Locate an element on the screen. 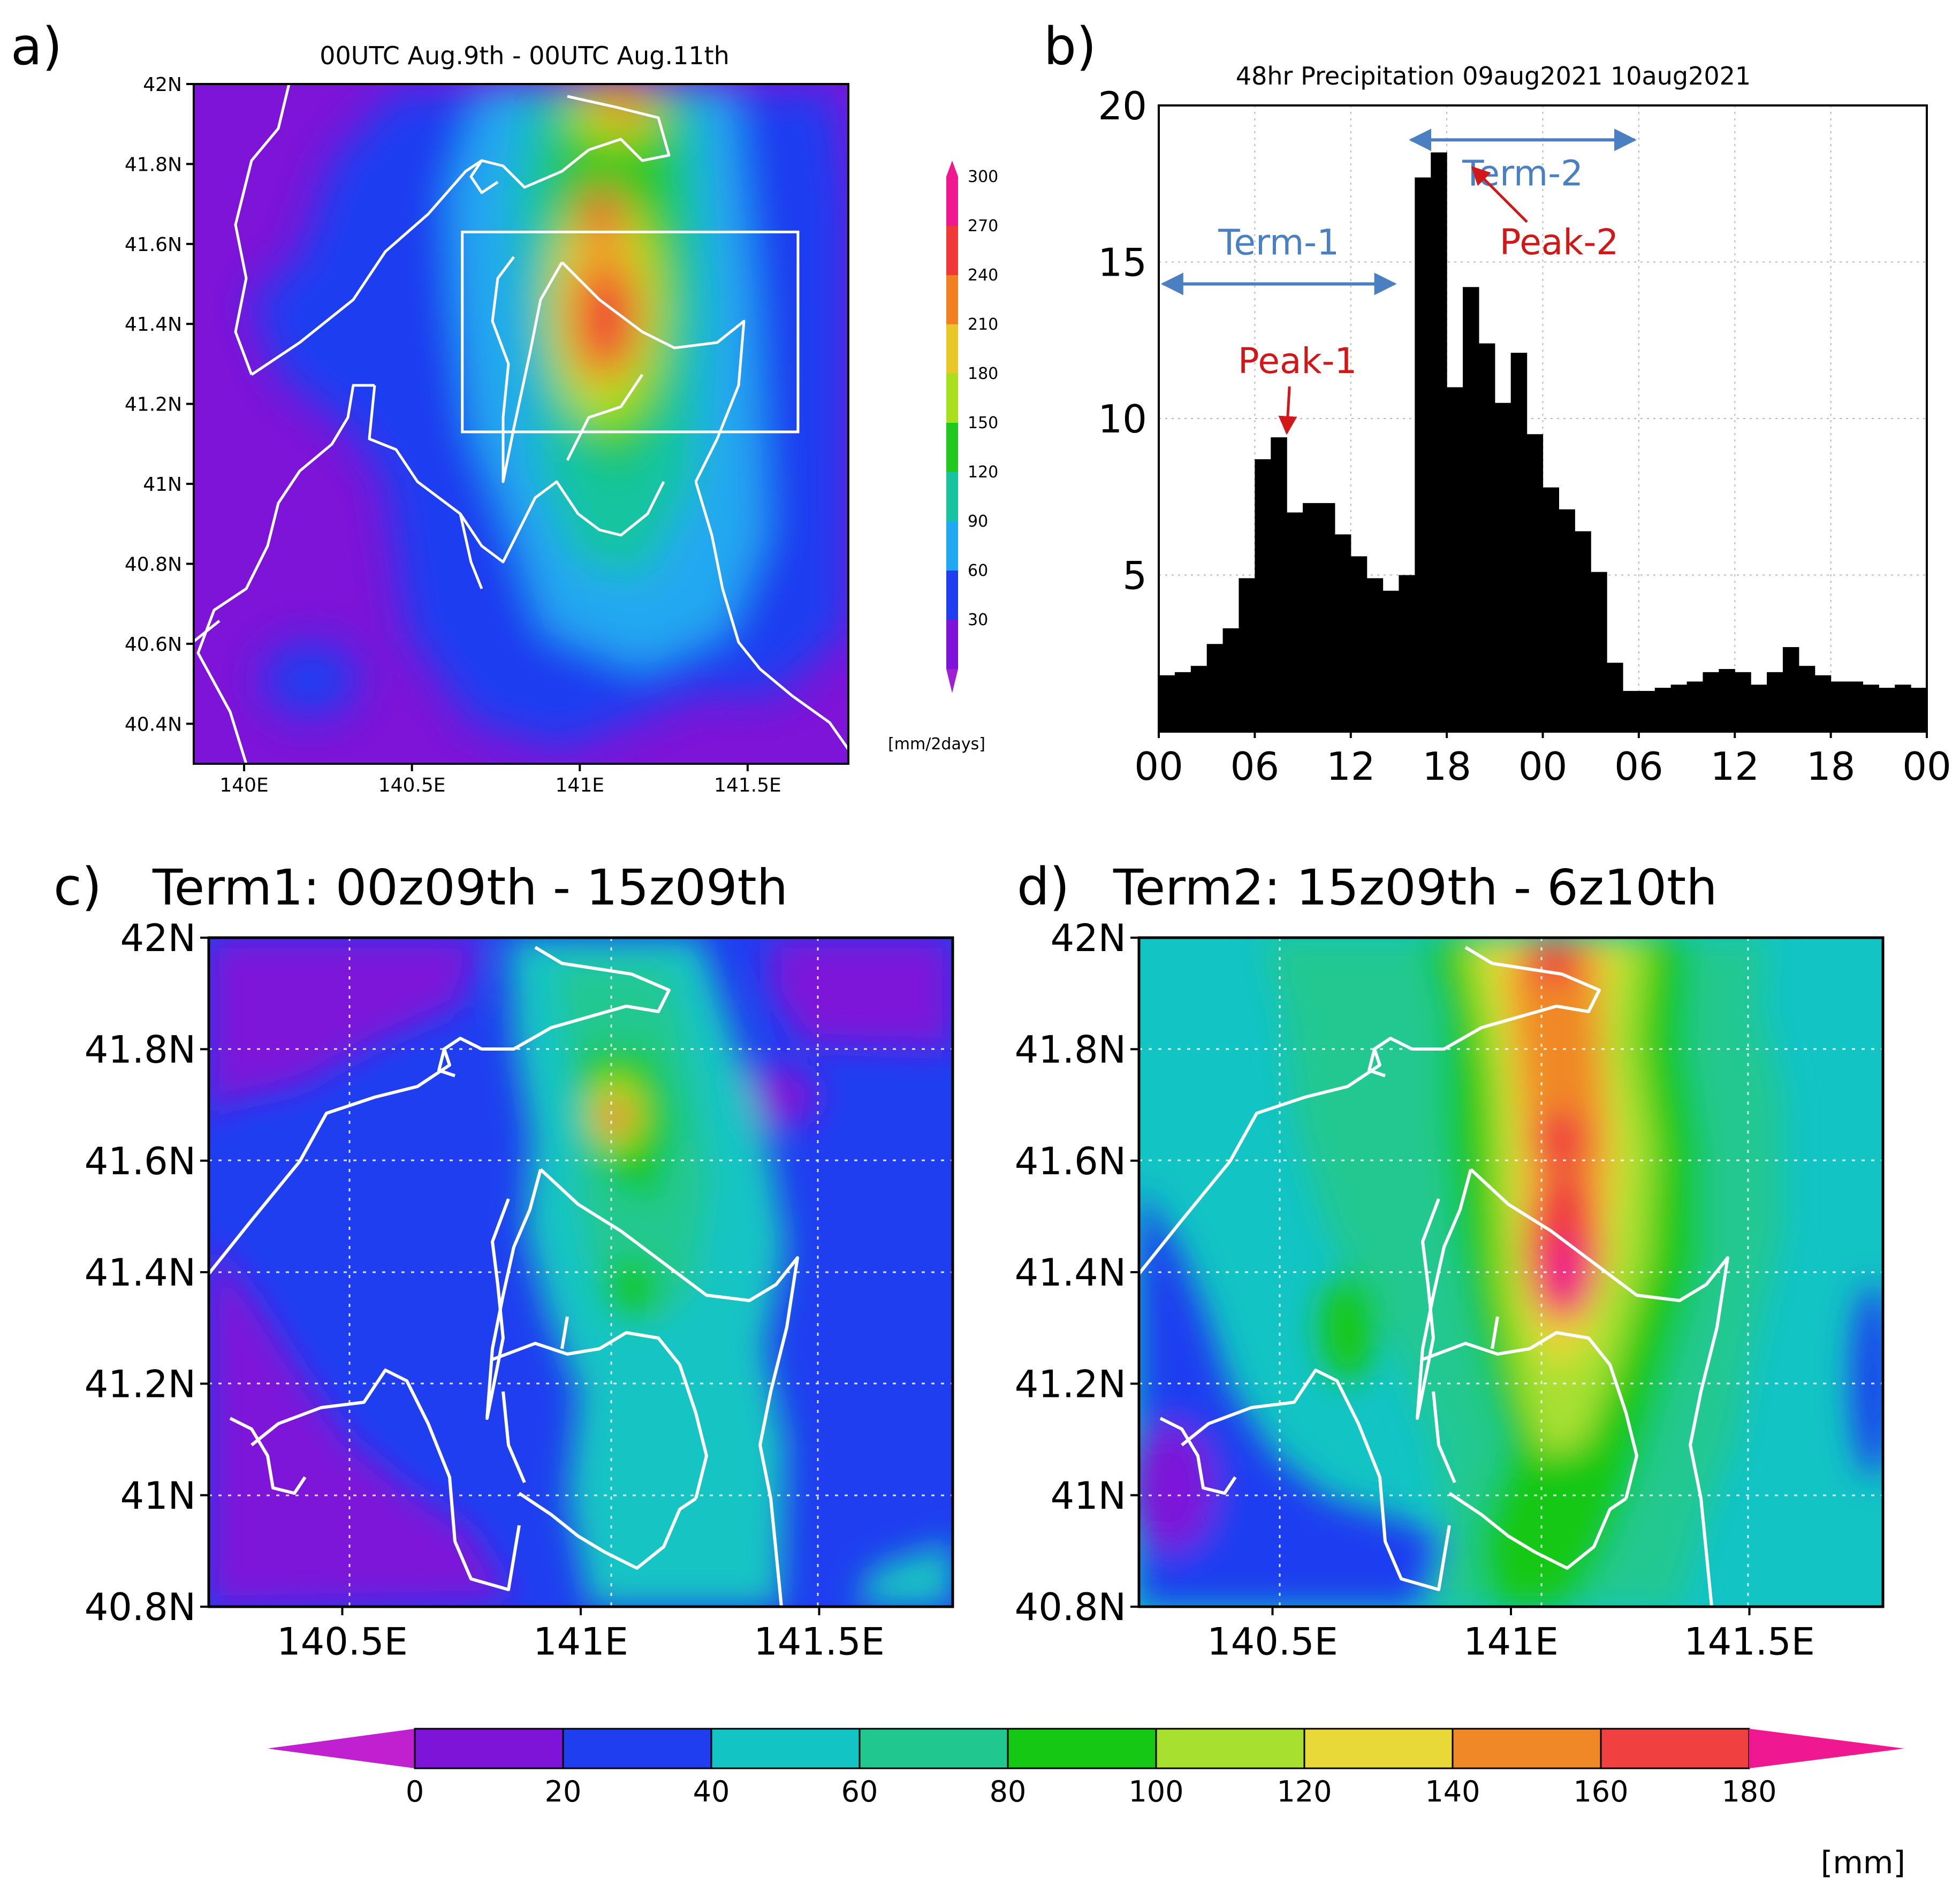 This screenshot has width=1960, height=1885. x-tick-label: 00 is located at coordinates (1543, 767).